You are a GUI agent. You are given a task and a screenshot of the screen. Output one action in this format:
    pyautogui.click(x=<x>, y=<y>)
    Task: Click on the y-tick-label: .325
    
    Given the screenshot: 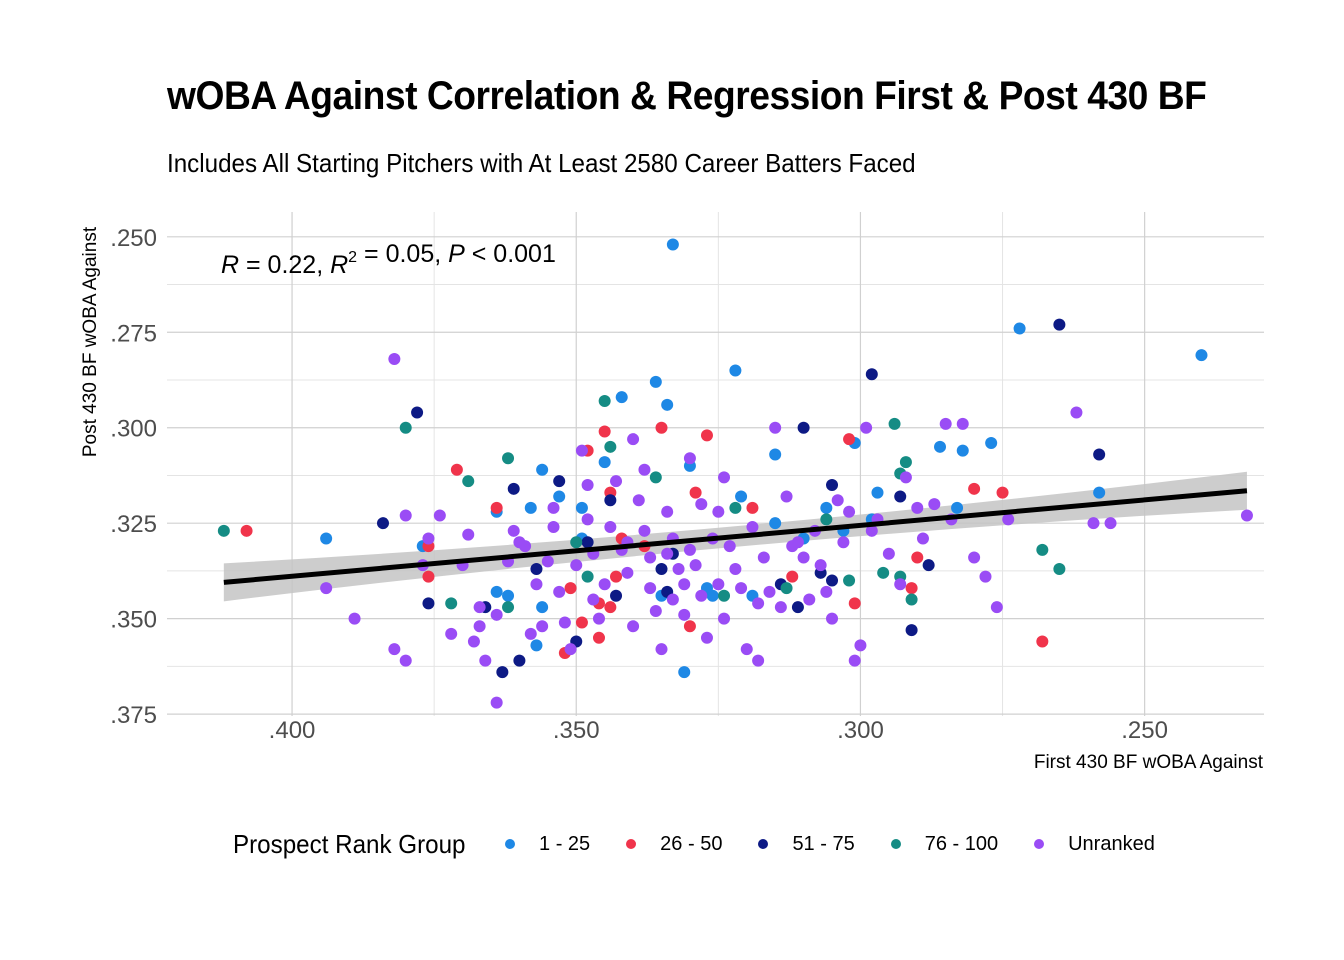 What is the action you would take?
    pyautogui.click(x=133, y=524)
    